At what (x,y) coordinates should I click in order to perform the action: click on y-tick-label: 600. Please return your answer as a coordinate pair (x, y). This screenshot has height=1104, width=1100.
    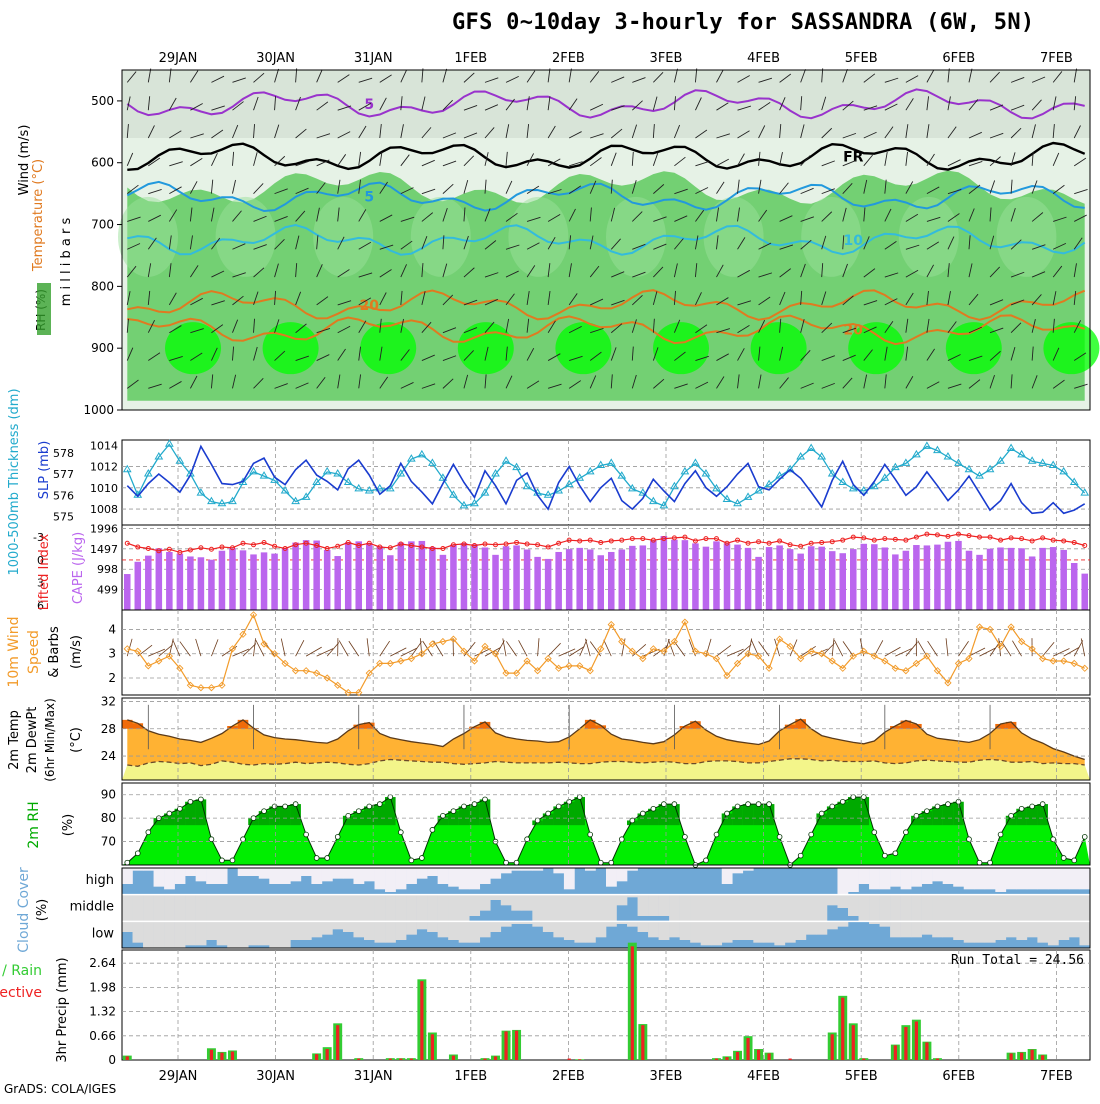
    Looking at the image, I should click on (102, 163).